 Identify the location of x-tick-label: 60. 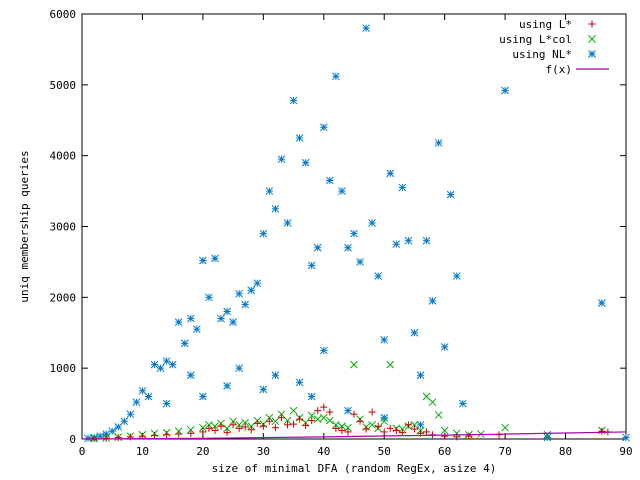
(444, 451).